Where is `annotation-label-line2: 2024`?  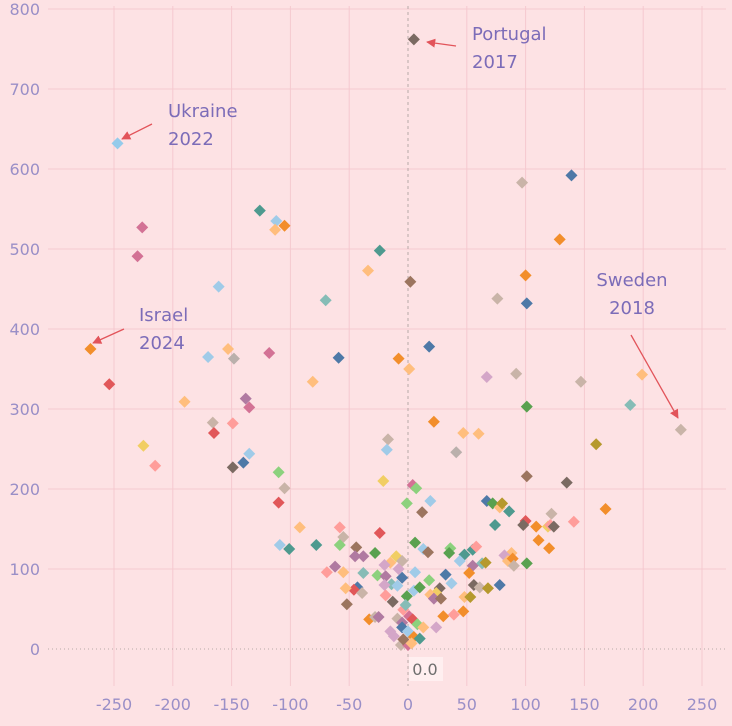 annotation-label-line2: 2024 is located at coordinates (162, 343).